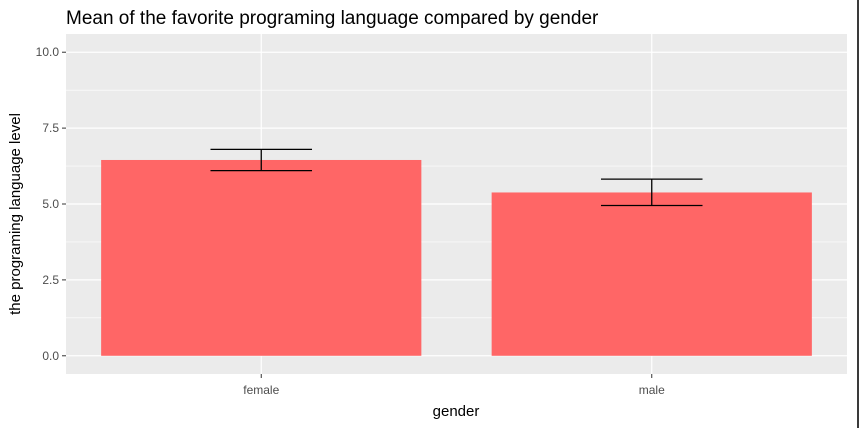 This screenshot has width=859, height=428. I want to click on x-axis-title: gender, so click(456, 411).